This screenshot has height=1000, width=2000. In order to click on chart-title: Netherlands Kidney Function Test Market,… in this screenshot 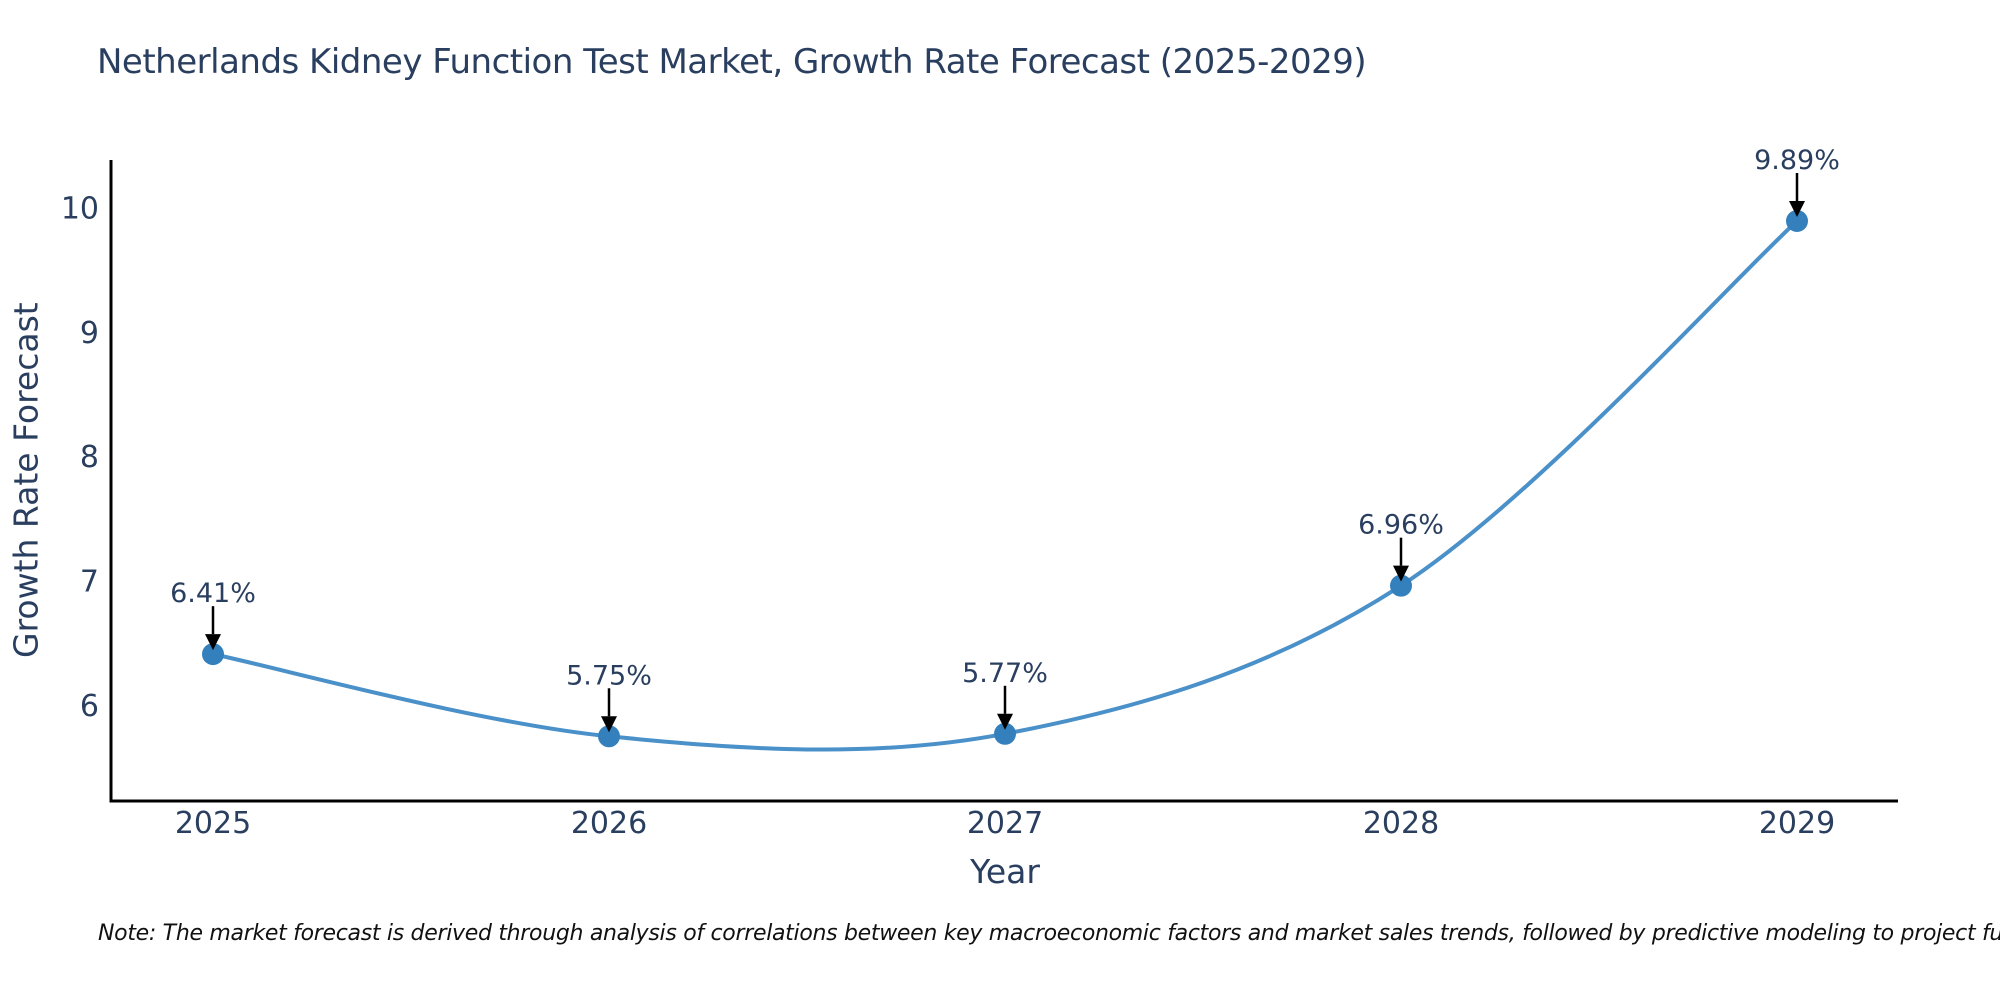, I will do `click(732, 62)`.